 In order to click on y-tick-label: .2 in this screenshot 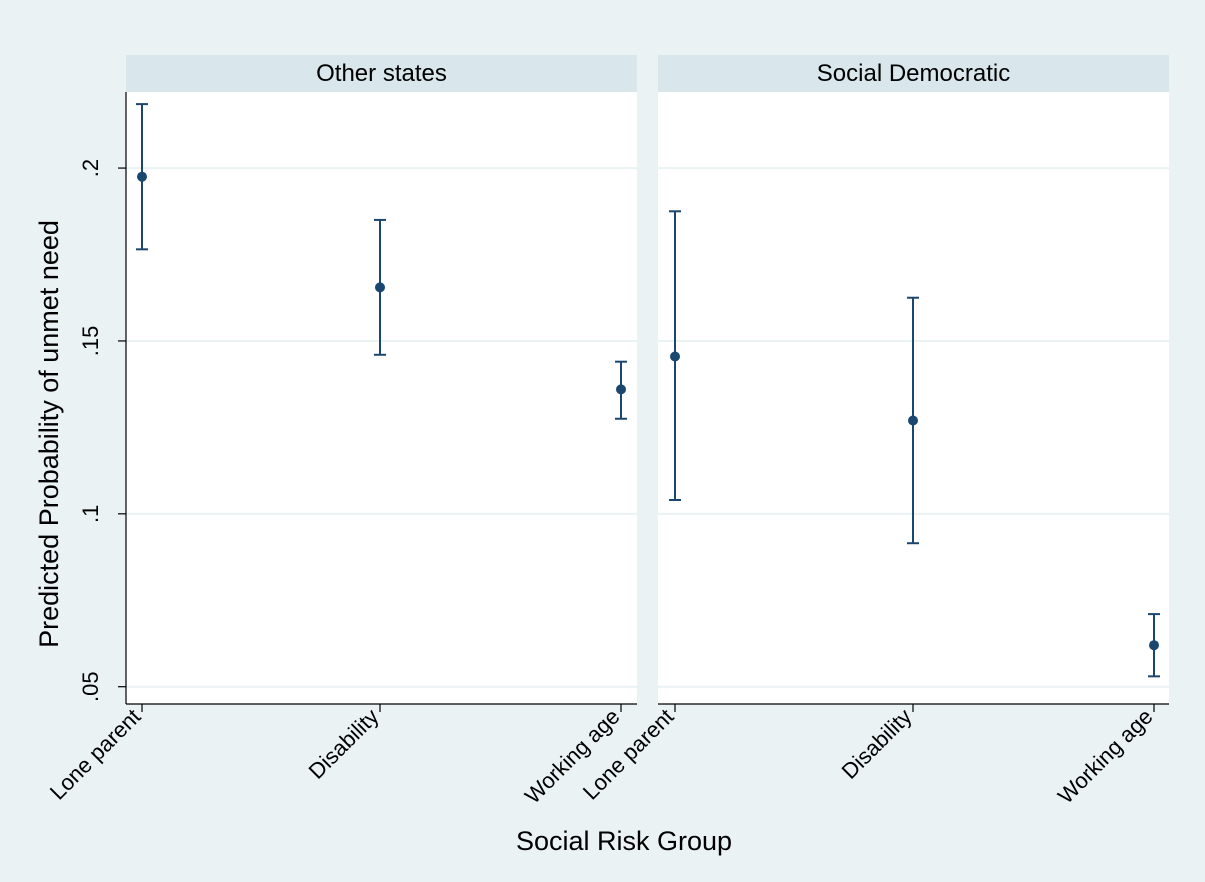, I will do `click(90, 168)`.